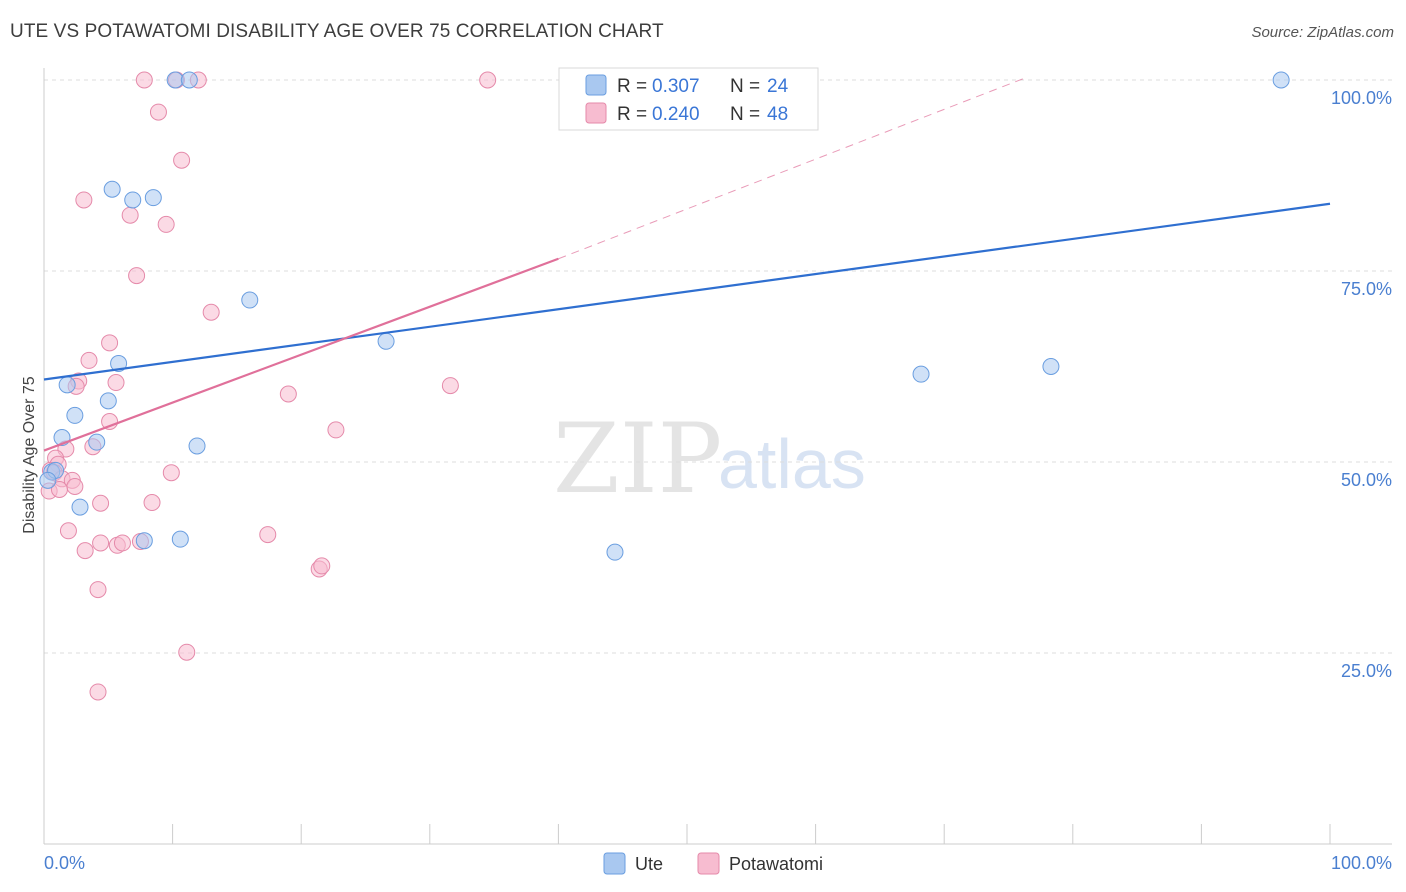 The width and height of the screenshot is (1406, 892). What do you see at coordinates (64, 863) in the screenshot?
I see `x-tick-label-min: 0.0%` at bounding box center [64, 863].